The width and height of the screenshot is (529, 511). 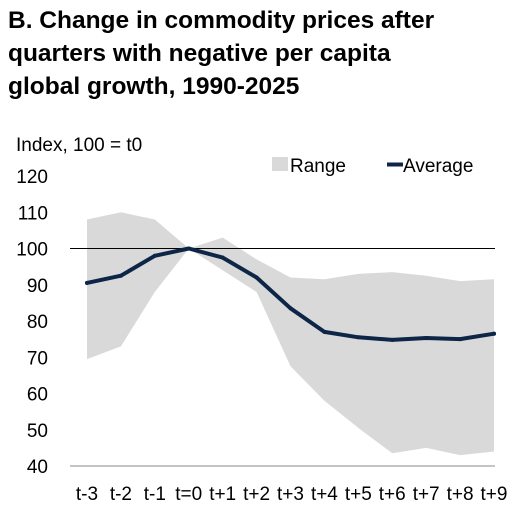 What do you see at coordinates (37, 322) in the screenshot?
I see `y-tick-label: 80` at bounding box center [37, 322].